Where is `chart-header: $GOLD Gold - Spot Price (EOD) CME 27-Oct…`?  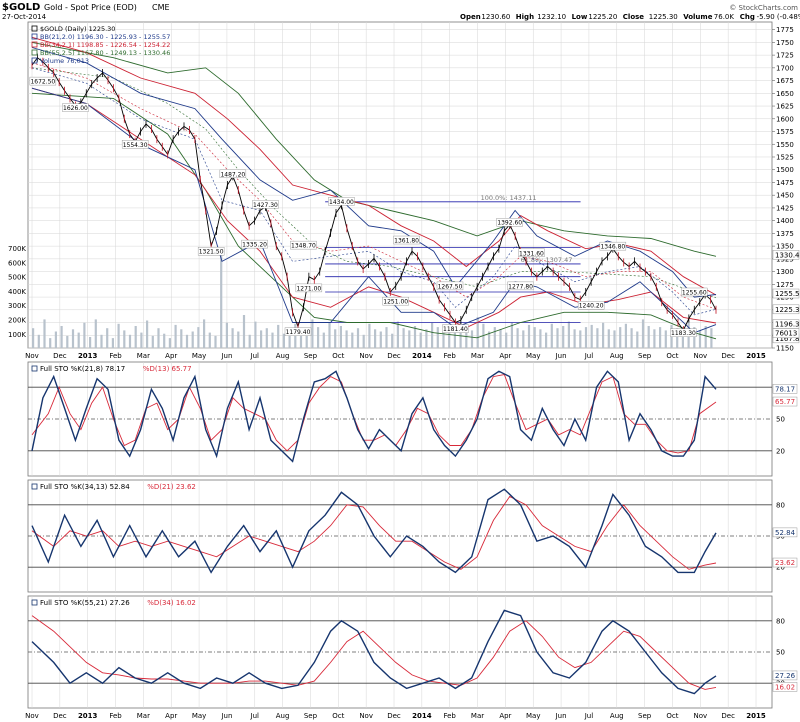
chart-header: $GOLD Gold - Spot Price (EOD) CME 27-Oct… is located at coordinates (401, 11).